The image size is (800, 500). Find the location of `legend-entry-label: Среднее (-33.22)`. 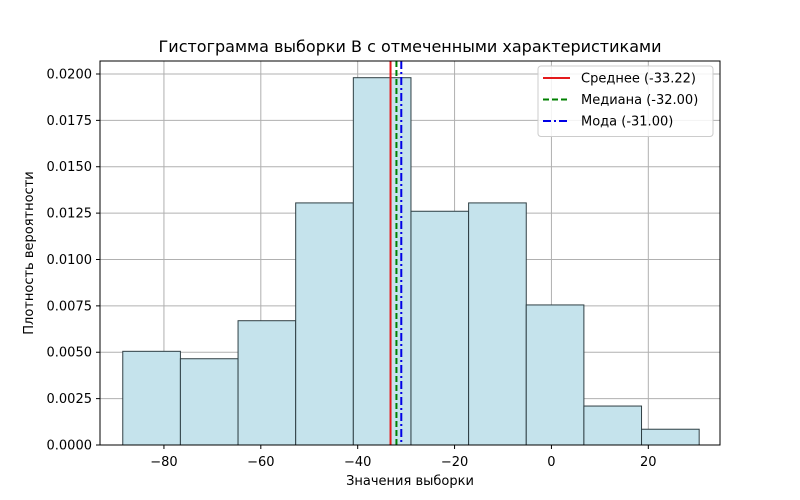

legend-entry-label: Среднее (-33.22) is located at coordinates (638, 79).